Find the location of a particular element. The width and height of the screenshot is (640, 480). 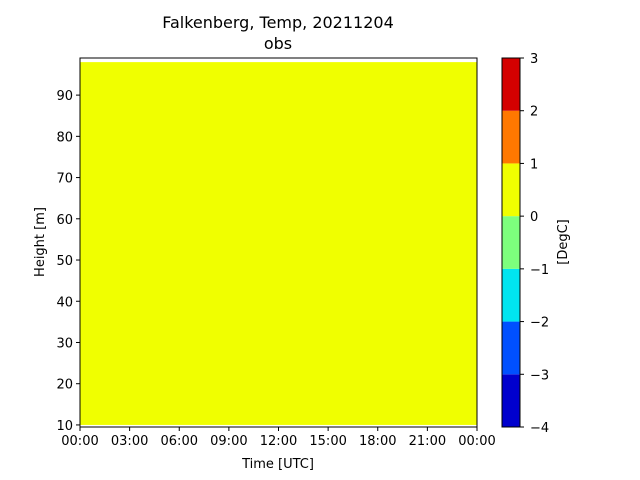

colorbar-tick-label: −2 is located at coordinates (539, 323).